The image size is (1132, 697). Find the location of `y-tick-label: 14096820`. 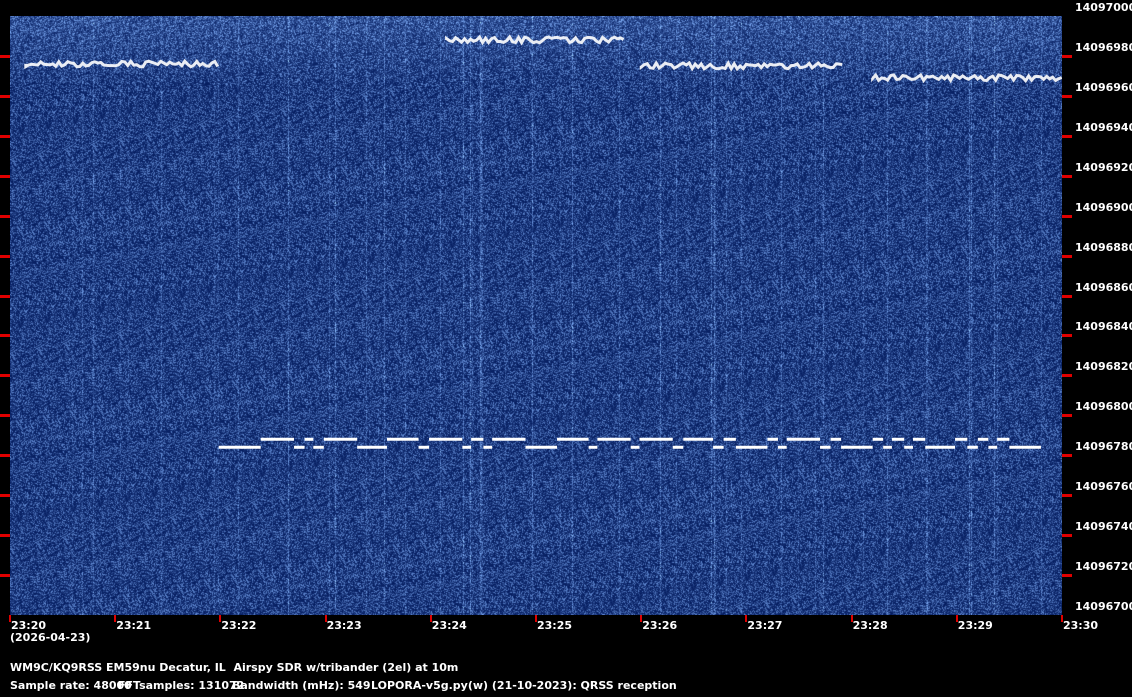

y-tick-label: 14096820 is located at coordinates (1103, 367).